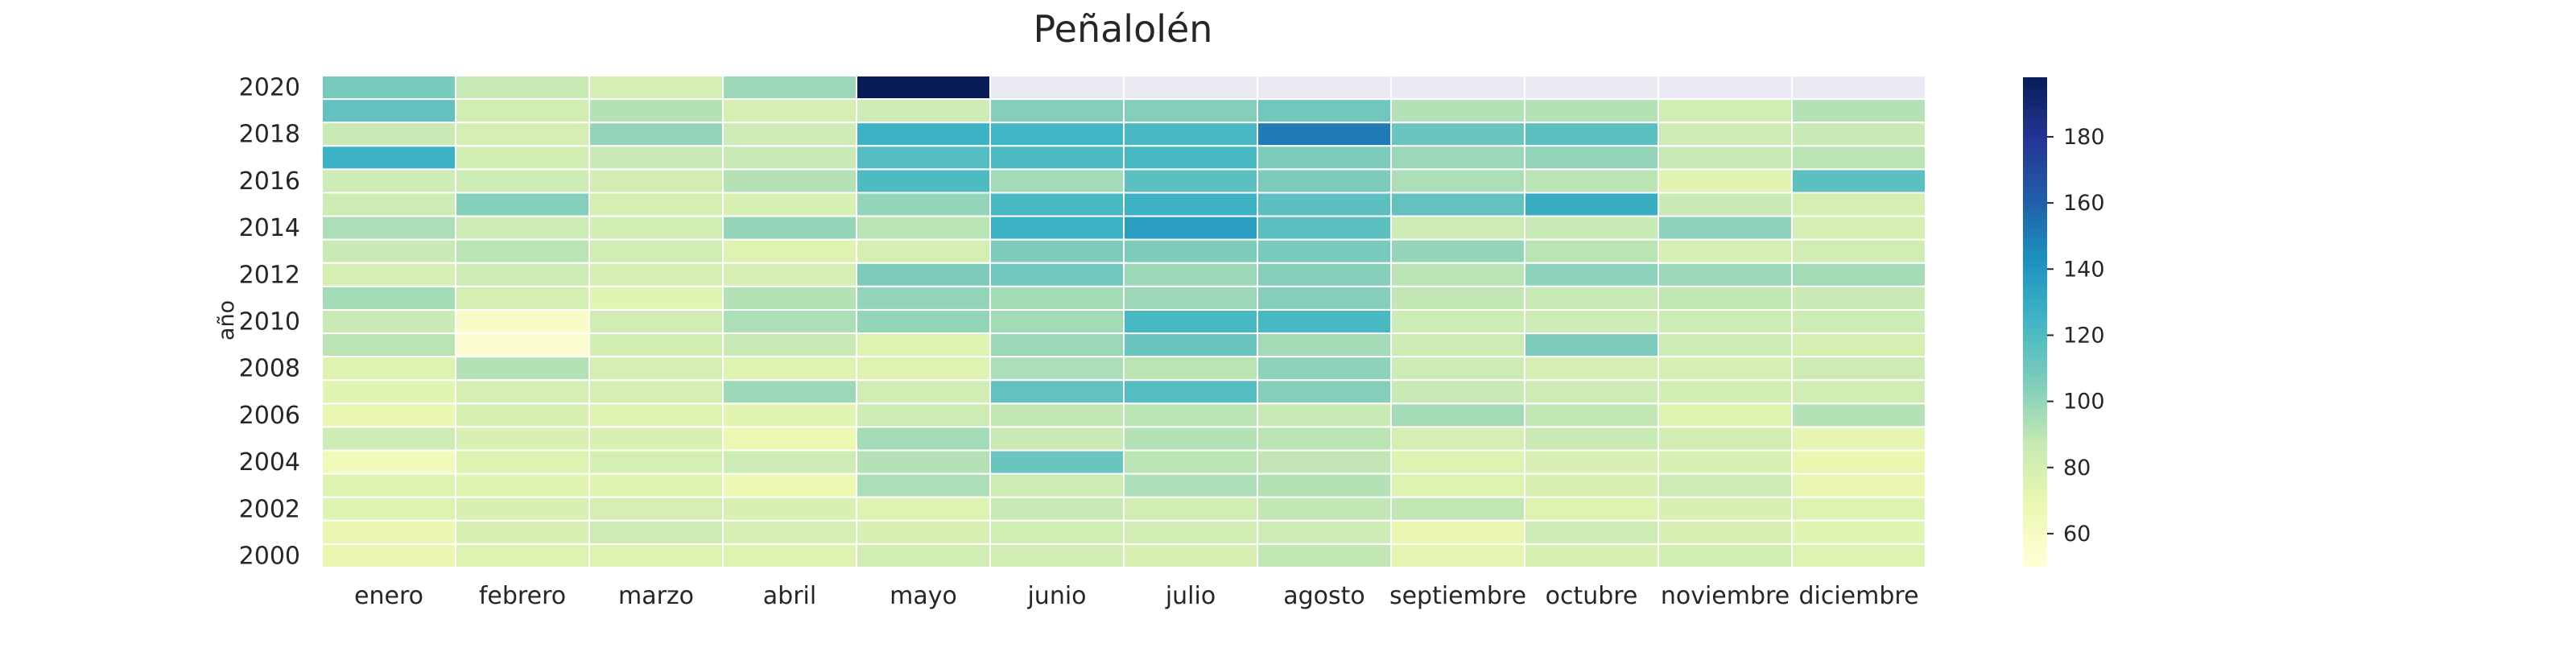  I want to click on y-tick-label: 2010, so click(269, 322).